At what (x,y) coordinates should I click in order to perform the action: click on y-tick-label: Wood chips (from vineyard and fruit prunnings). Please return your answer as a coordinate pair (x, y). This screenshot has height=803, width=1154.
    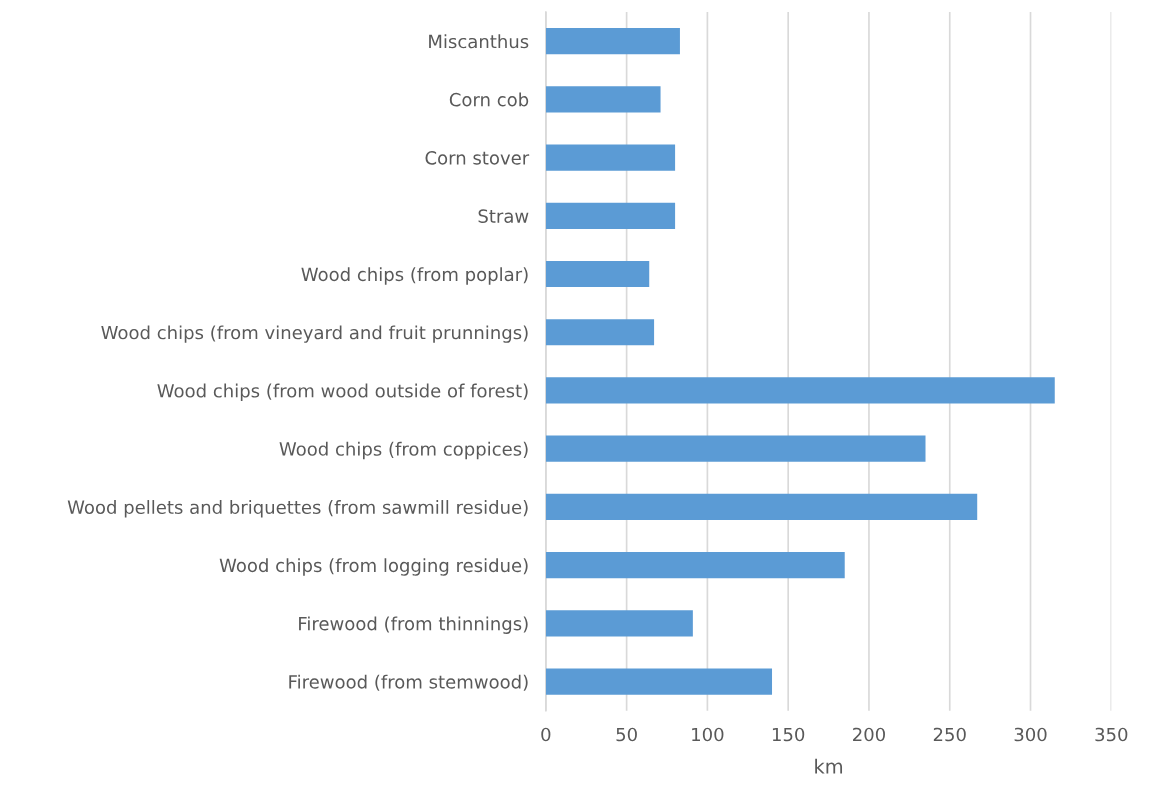
    Looking at the image, I should click on (314, 334).